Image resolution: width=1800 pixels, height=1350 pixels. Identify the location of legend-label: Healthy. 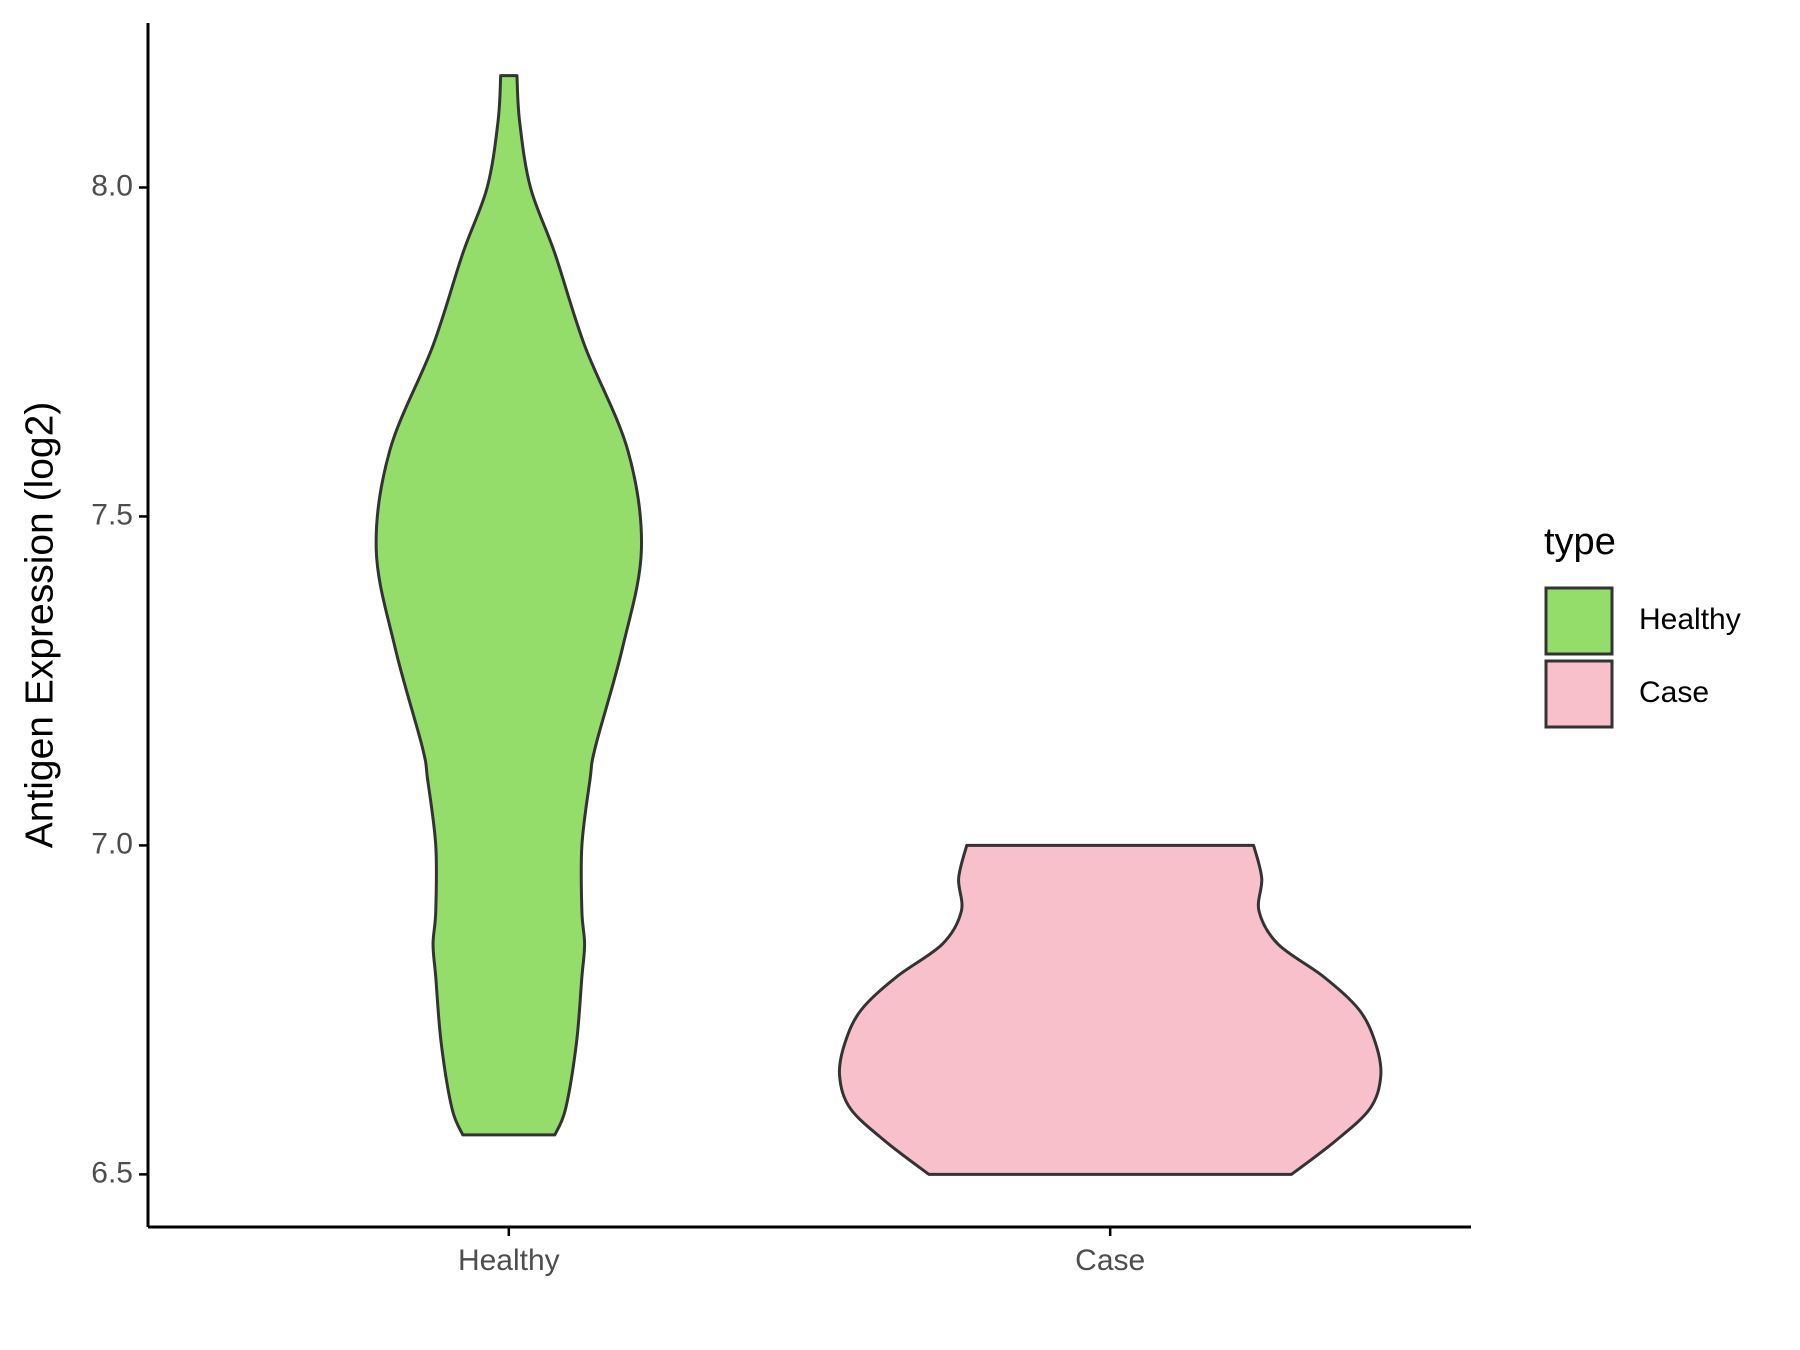
(1690, 619).